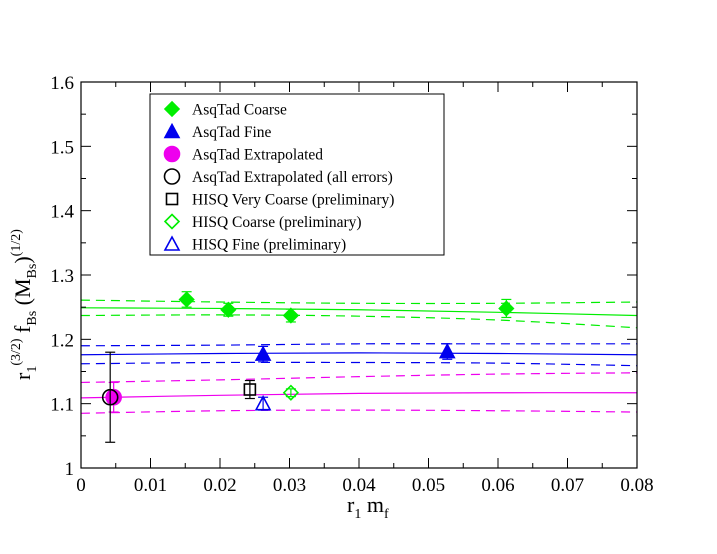  I want to click on fine-fit-lower, so click(359, 364).